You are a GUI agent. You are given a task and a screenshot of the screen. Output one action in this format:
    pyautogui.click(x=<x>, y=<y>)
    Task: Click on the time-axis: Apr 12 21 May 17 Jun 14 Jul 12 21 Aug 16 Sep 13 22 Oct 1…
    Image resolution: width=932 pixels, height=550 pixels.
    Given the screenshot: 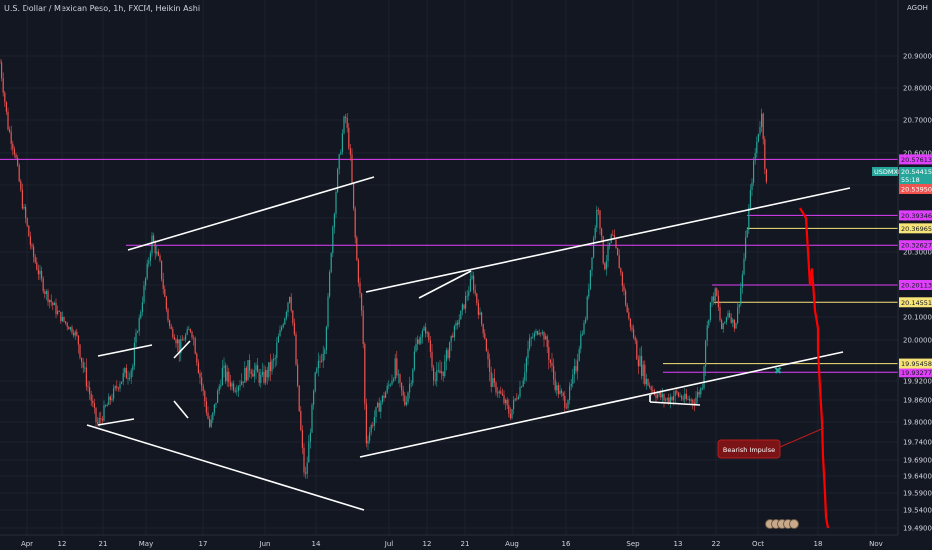 What is the action you would take?
    pyautogui.click(x=452, y=544)
    